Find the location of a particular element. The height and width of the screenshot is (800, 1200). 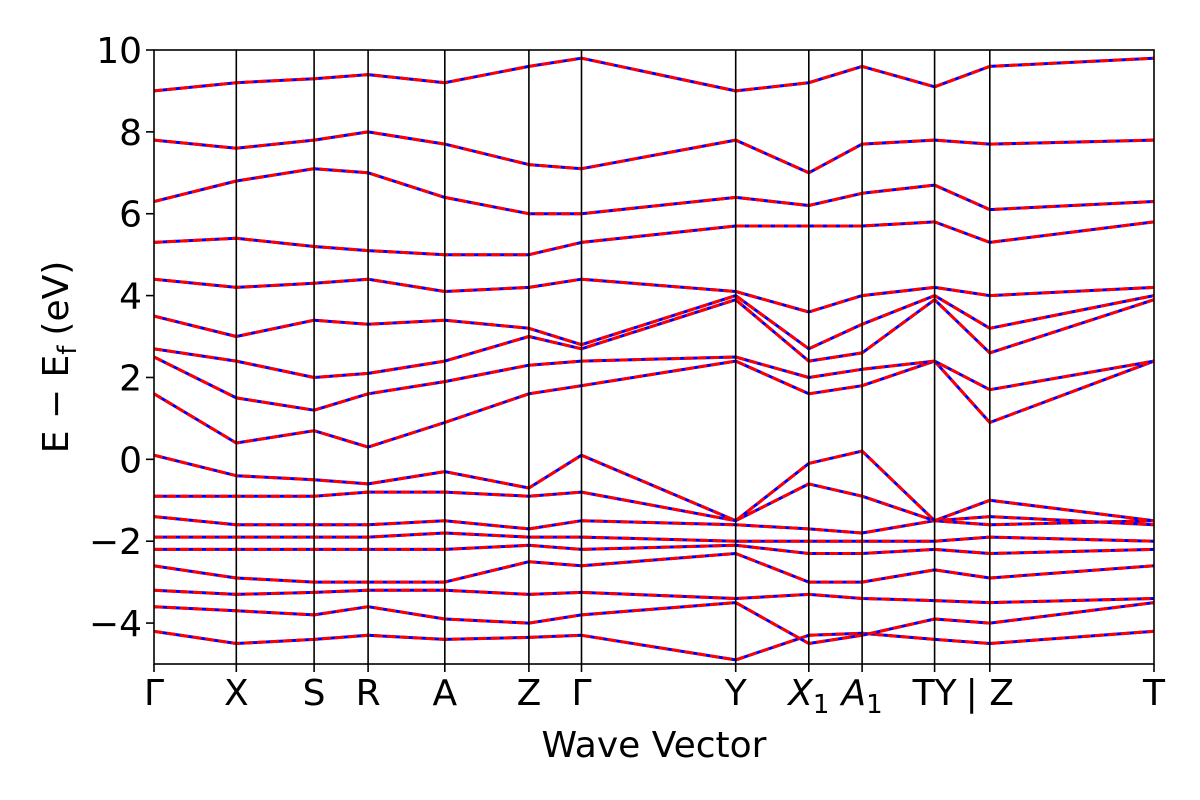

x-tick-label-10: A1 is located at coordinates (861, 696).